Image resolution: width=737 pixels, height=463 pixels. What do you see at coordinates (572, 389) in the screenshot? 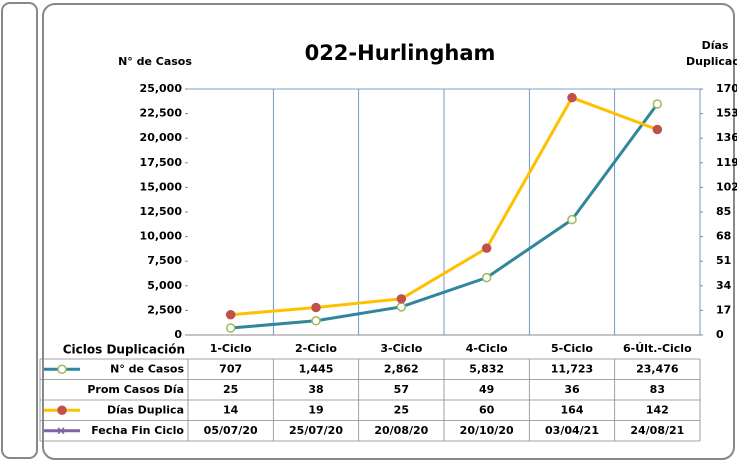
I see `table-value: 36` at bounding box center [572, 389].